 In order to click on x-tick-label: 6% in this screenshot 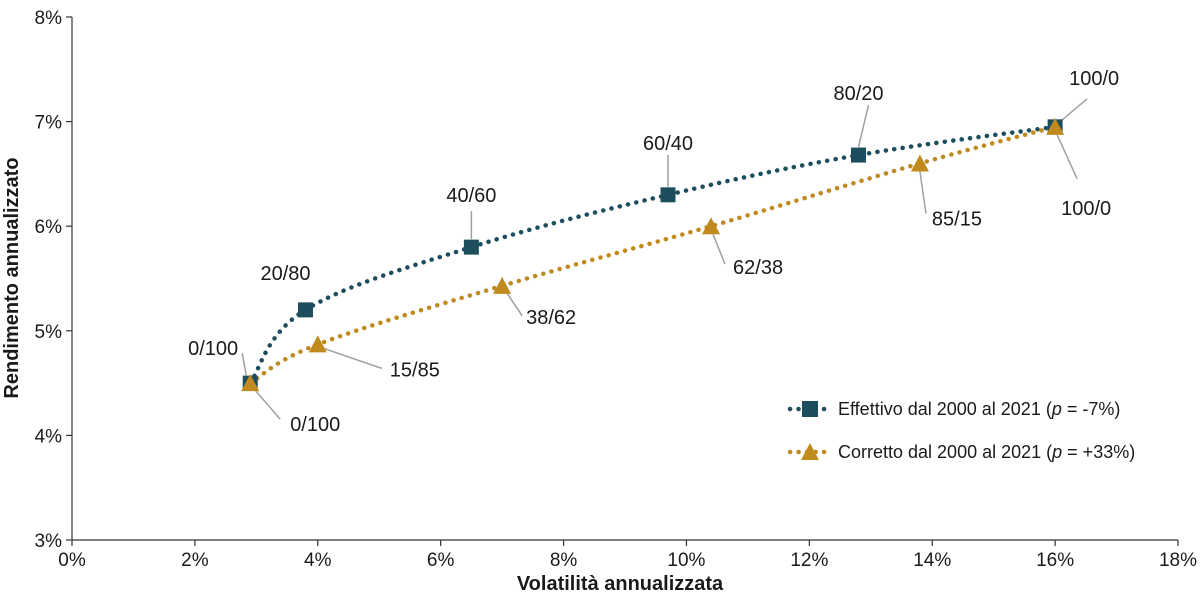, I will do `click(441, 560)`.